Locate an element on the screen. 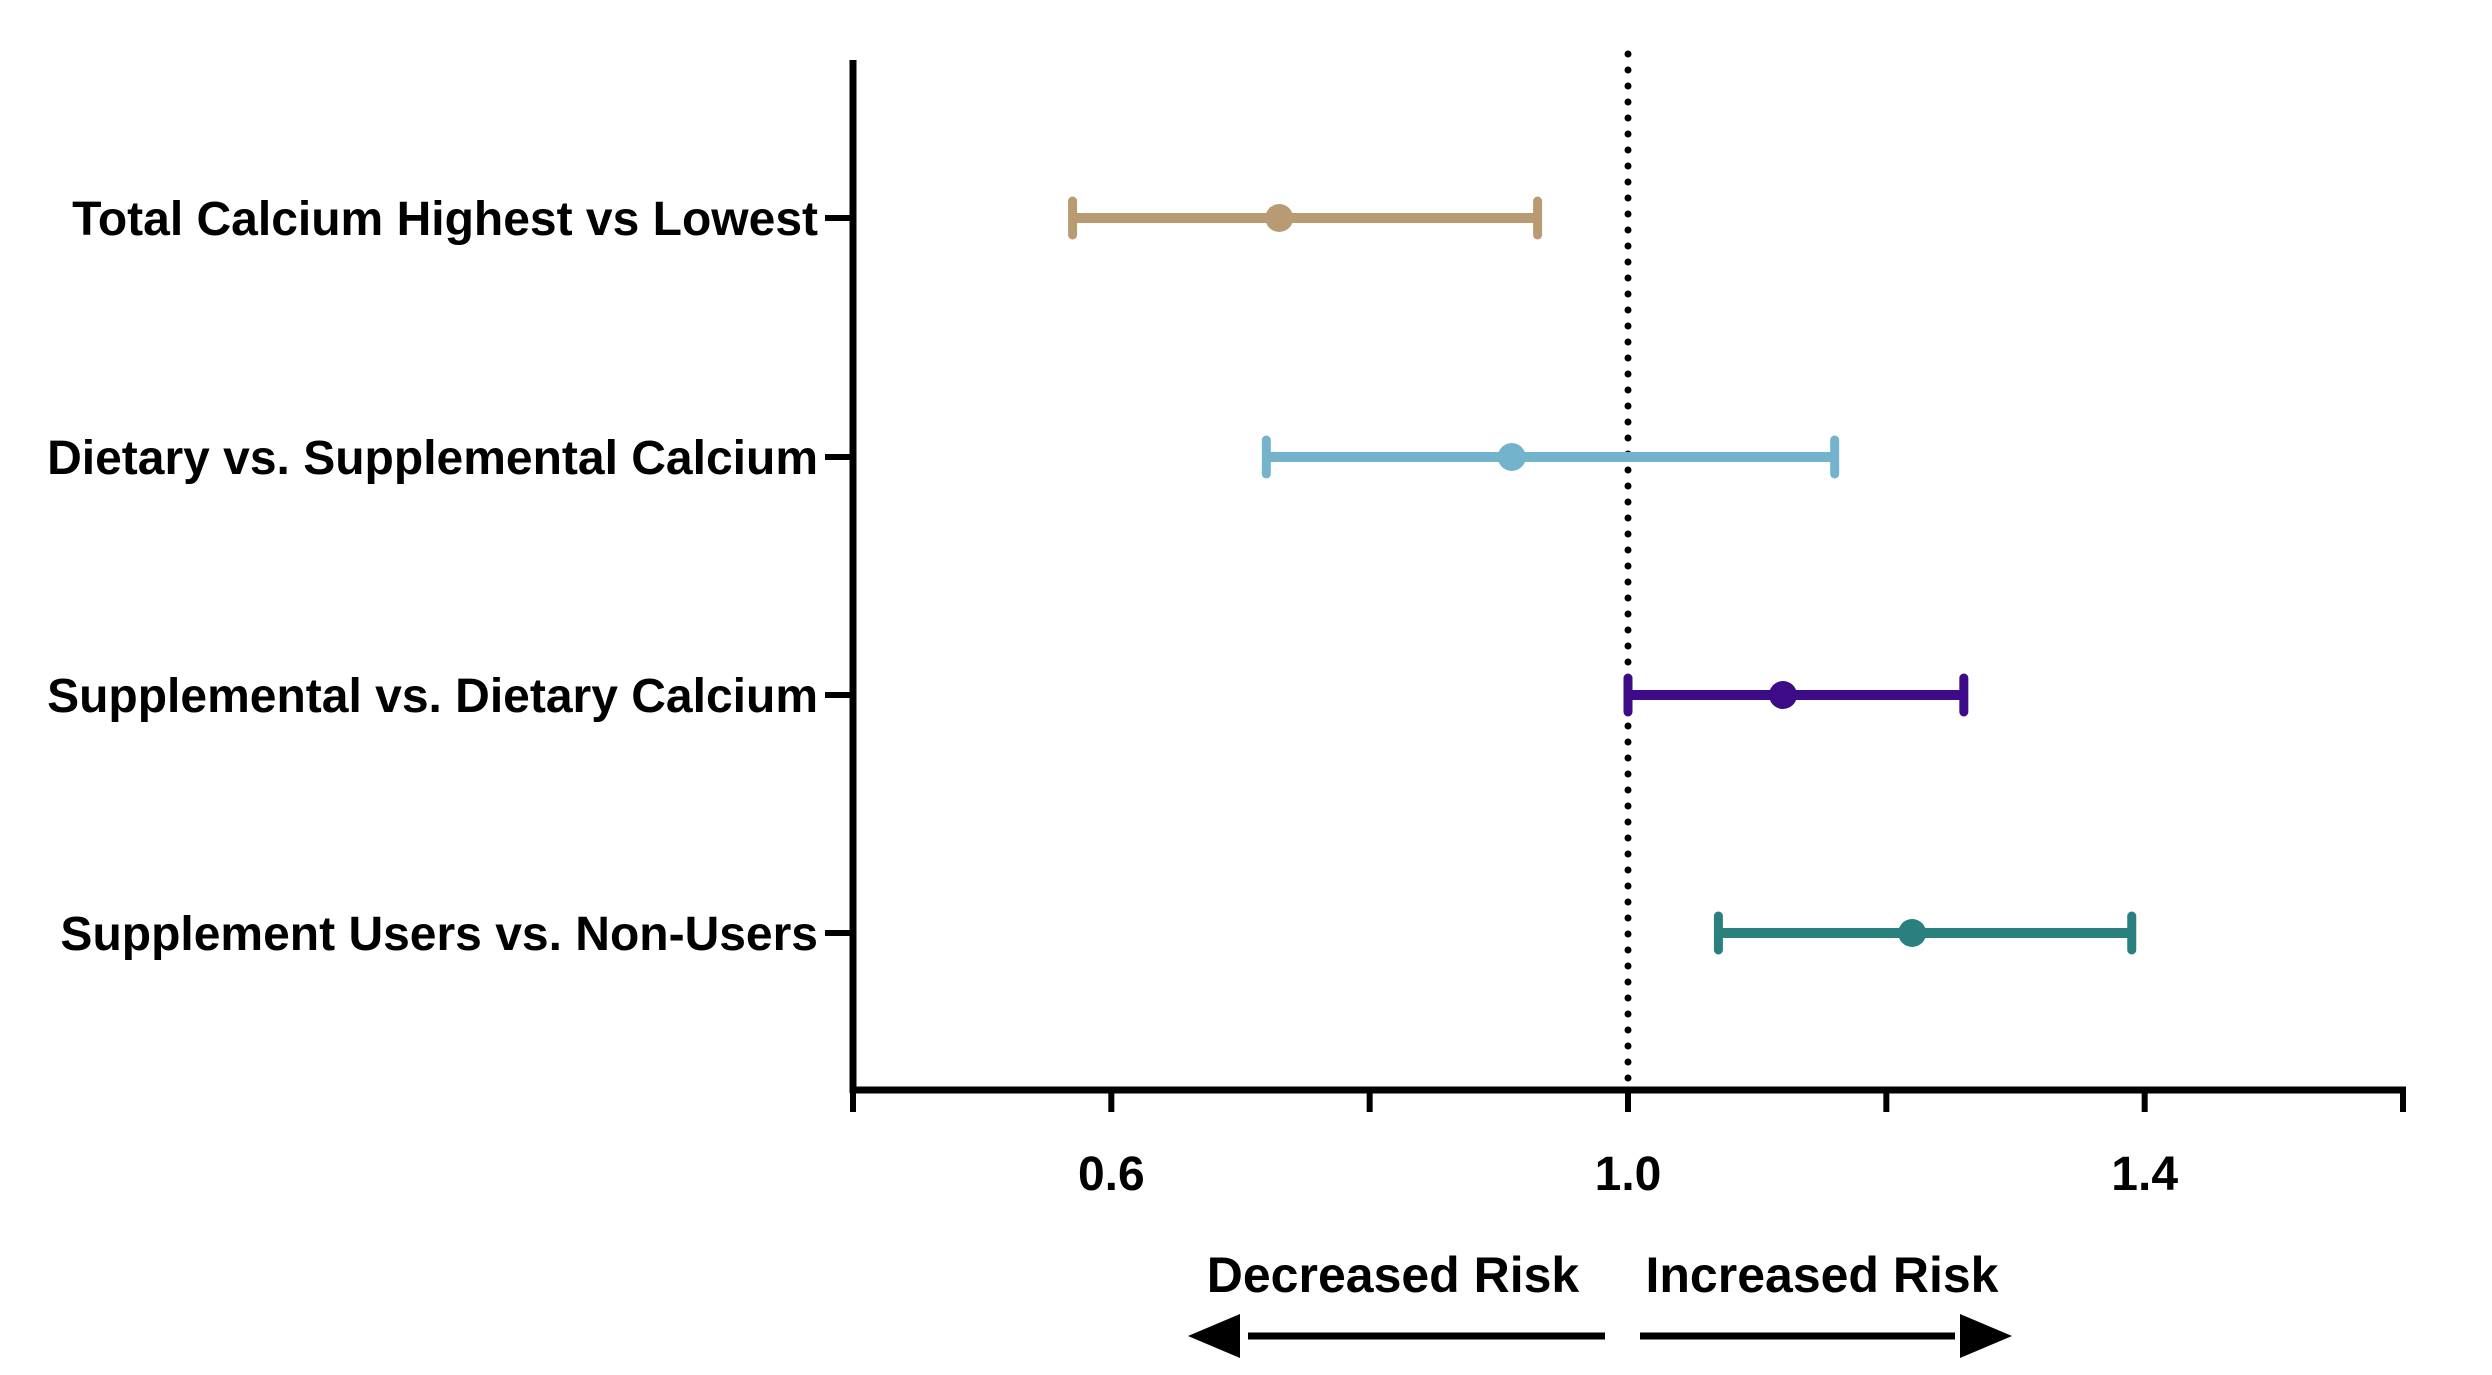  x-tick-label: 1.0 is located at coordinates (1628, 1174).